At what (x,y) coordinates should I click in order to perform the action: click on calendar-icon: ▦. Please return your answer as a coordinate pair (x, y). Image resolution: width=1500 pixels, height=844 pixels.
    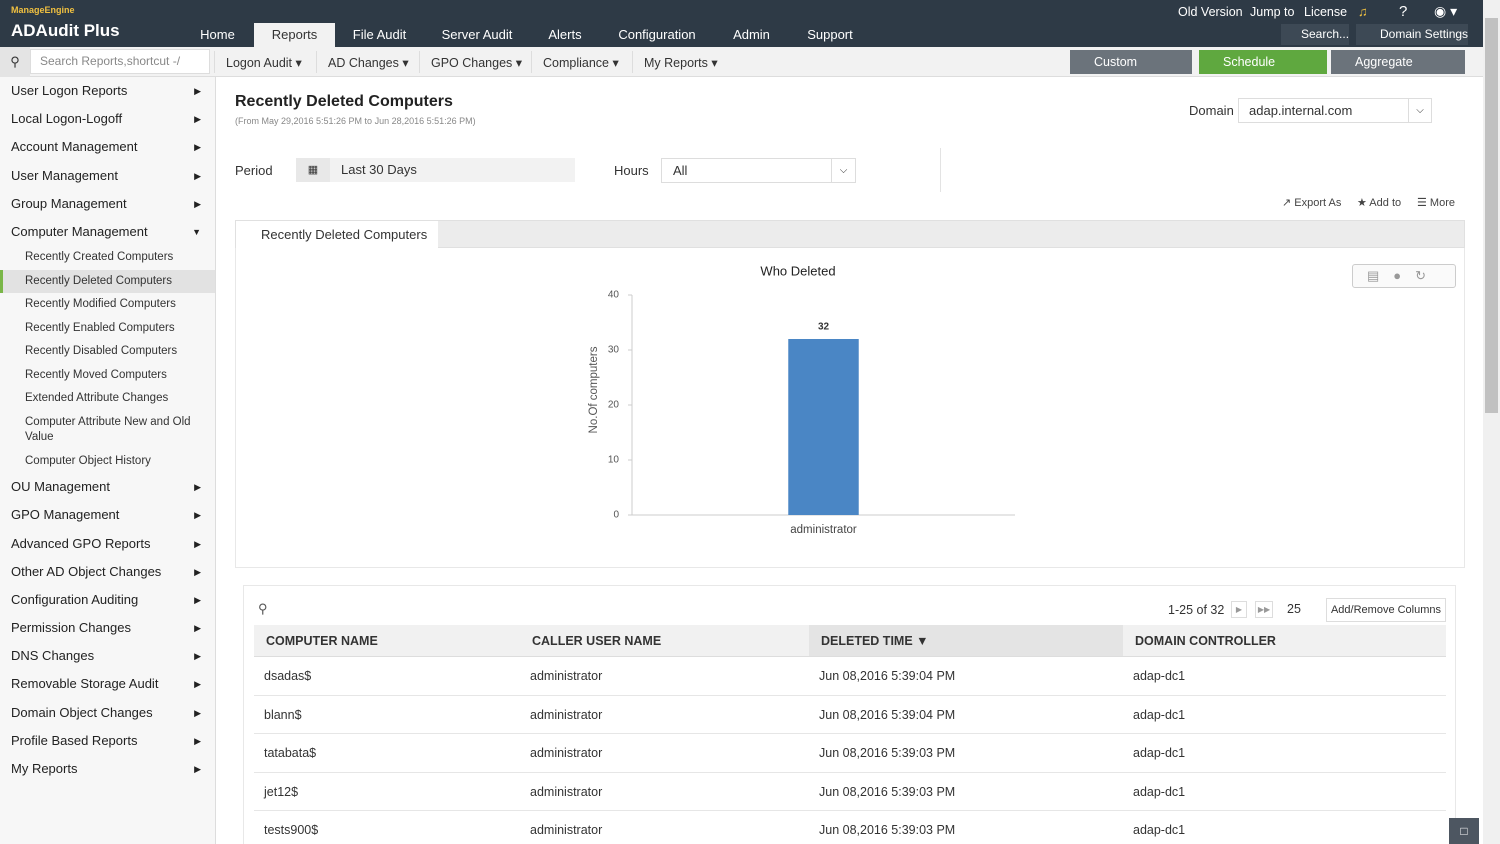
    Looking at the image, I should click on (313, 170).